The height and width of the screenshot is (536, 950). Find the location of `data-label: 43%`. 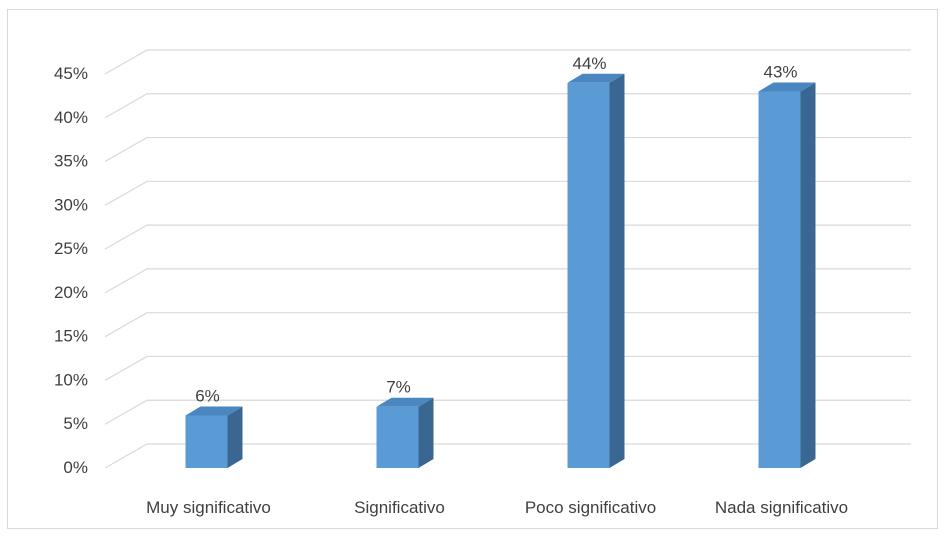

data-label: 43% is located at coordinates (780, 72).